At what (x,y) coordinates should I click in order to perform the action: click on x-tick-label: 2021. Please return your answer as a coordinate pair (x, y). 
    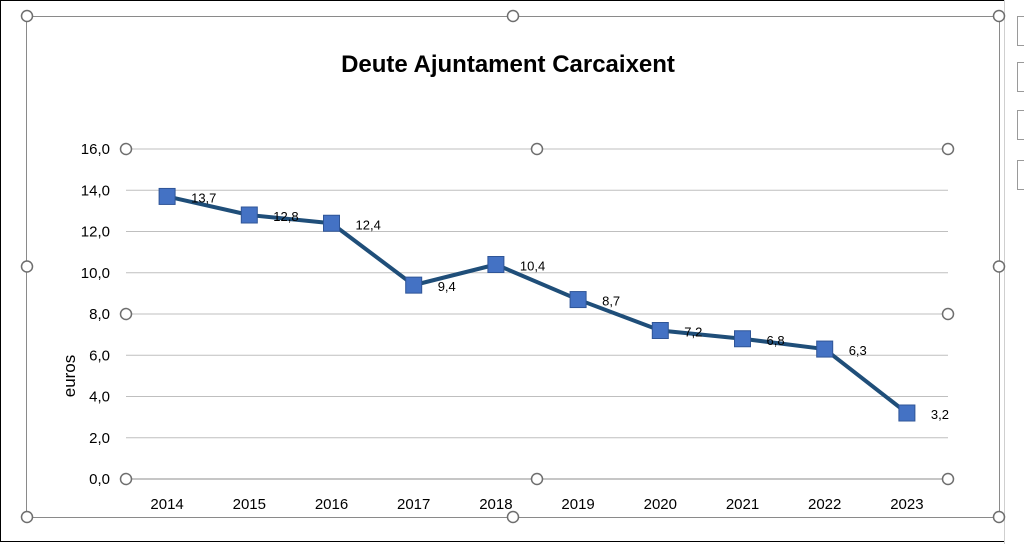
    Looking at the image, I should click on (742, 504).